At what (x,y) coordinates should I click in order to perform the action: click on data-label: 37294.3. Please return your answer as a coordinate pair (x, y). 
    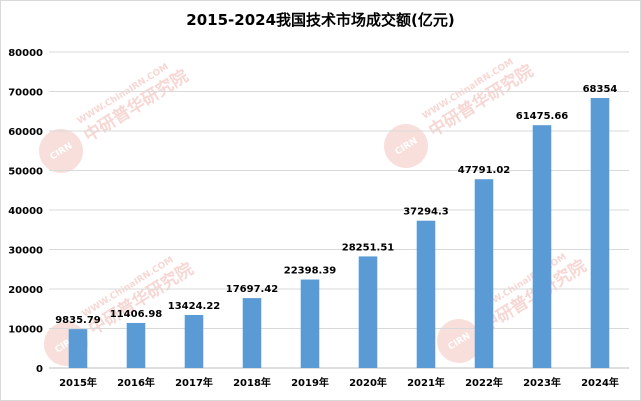
    Looking at the image, I should click on (426, 212).